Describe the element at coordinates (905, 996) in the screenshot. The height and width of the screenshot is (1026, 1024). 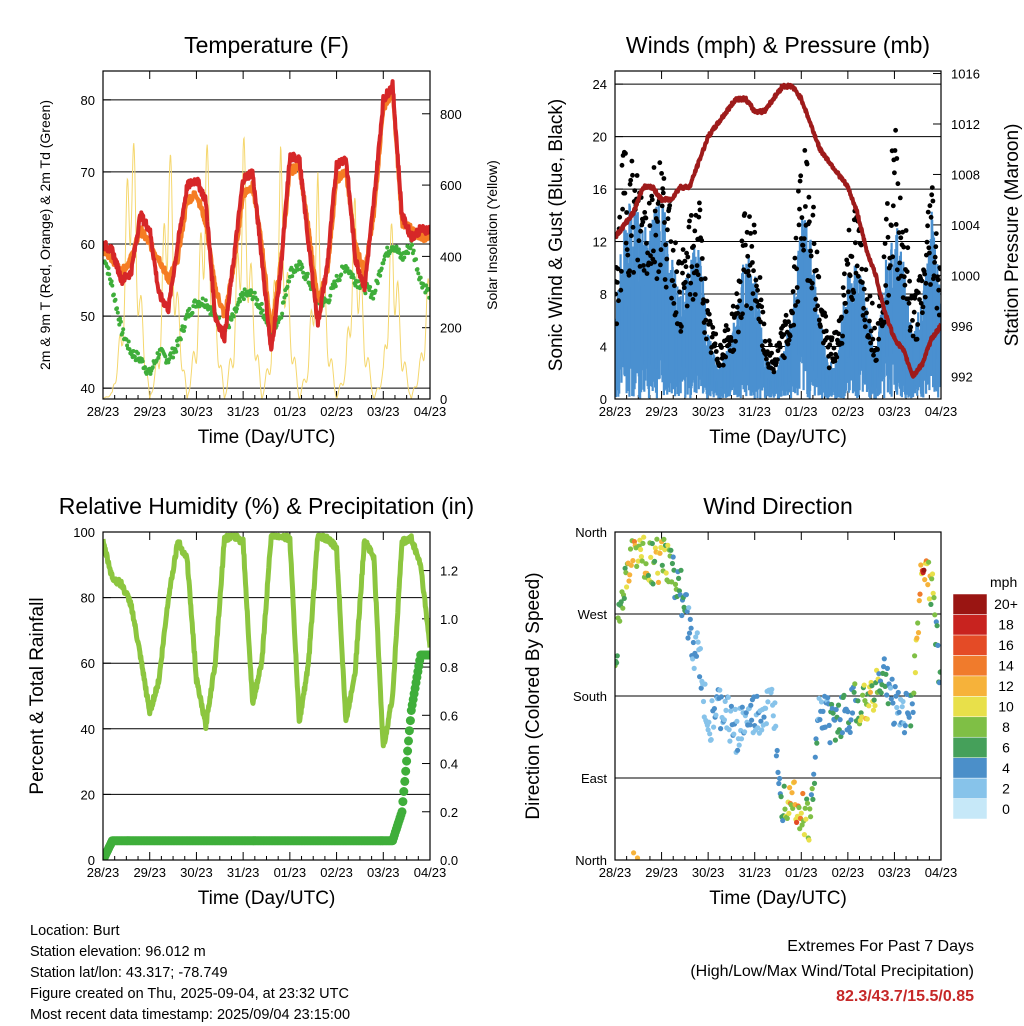
I see `extremes-value: 82.3/43.7/15.5/0.85` at that location.